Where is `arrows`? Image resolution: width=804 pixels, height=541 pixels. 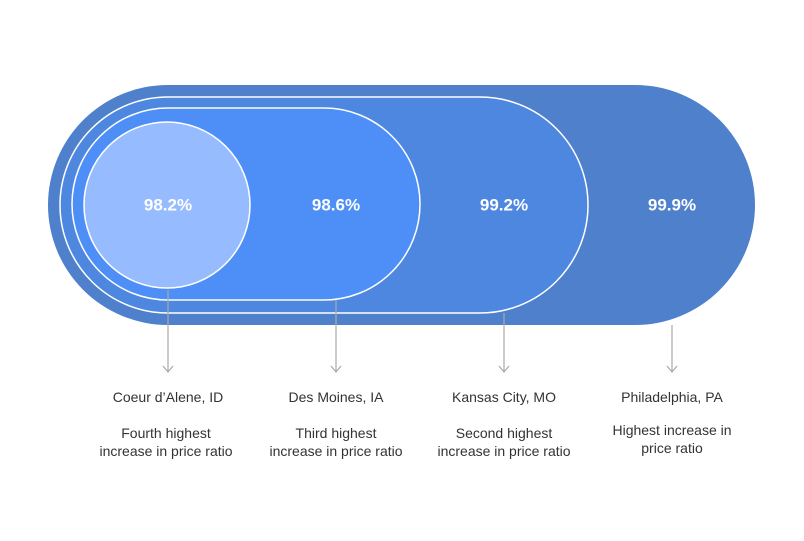 arrows is located at coordinates (420, 331).